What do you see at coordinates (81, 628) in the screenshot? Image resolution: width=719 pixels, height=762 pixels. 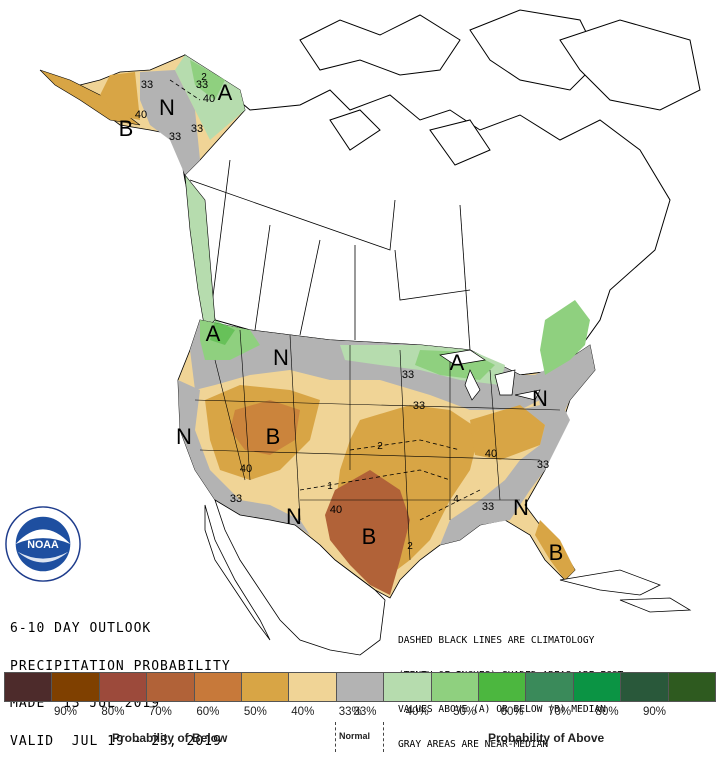 I see `outlook-title: 6-10 DAY OUTLOOK` at bounding box center [81, 628].